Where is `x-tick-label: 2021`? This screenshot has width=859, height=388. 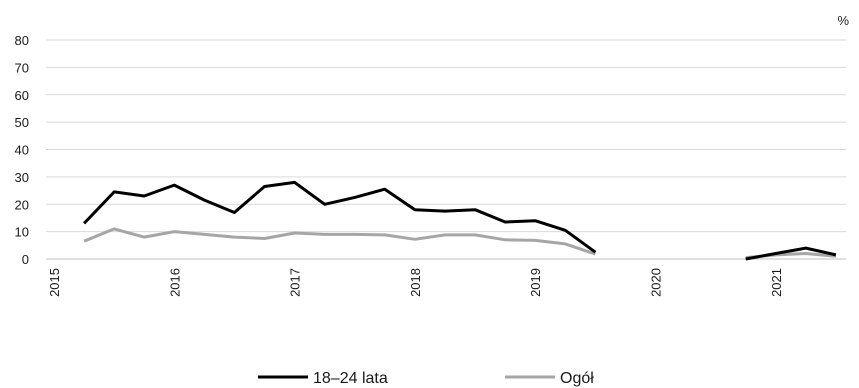
x-tick-label: 2021 is located at coordinates (776, 282).